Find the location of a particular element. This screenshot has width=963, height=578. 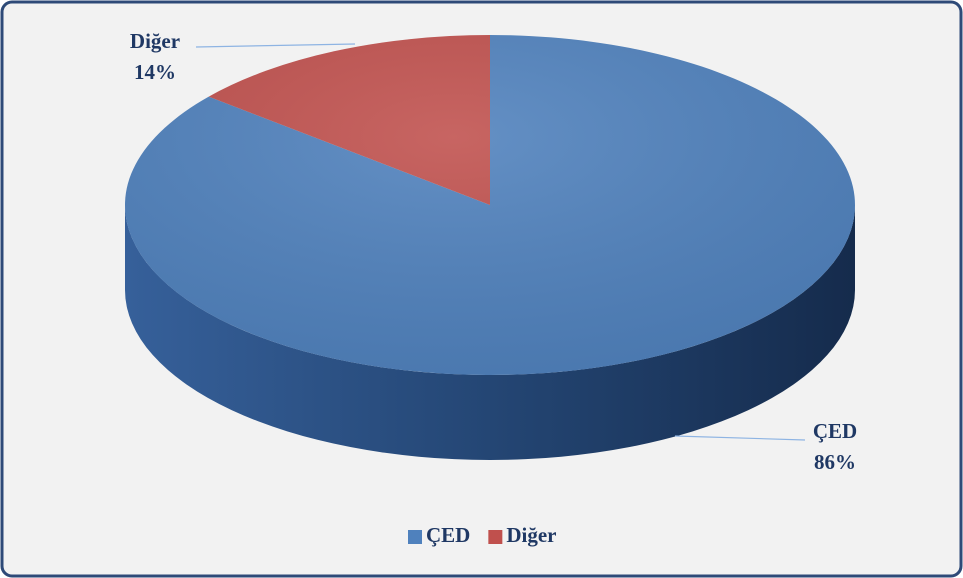

data-label-value: 14% is located at coordinates (155, 72).